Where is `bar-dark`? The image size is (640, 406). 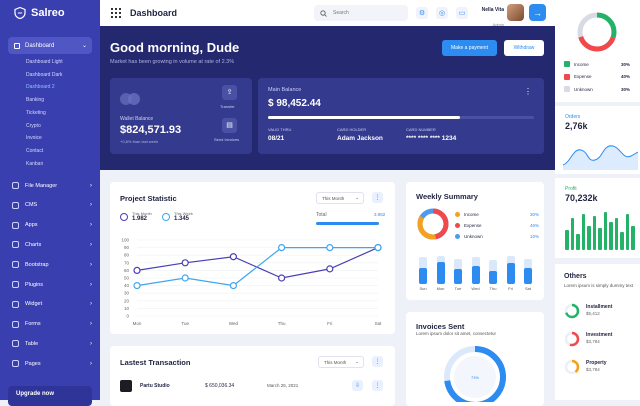 bar-dark is located at coordinates (458, 276).